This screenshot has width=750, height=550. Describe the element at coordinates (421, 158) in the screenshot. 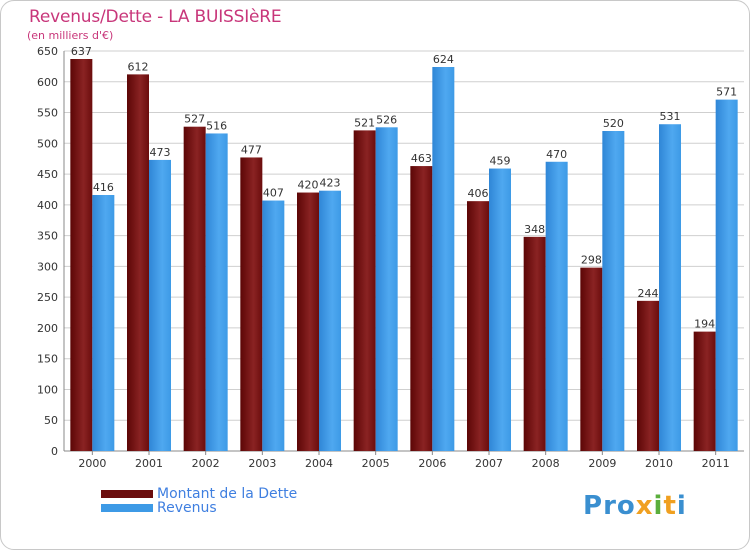

I see `data-label-dette: 463` at that location.